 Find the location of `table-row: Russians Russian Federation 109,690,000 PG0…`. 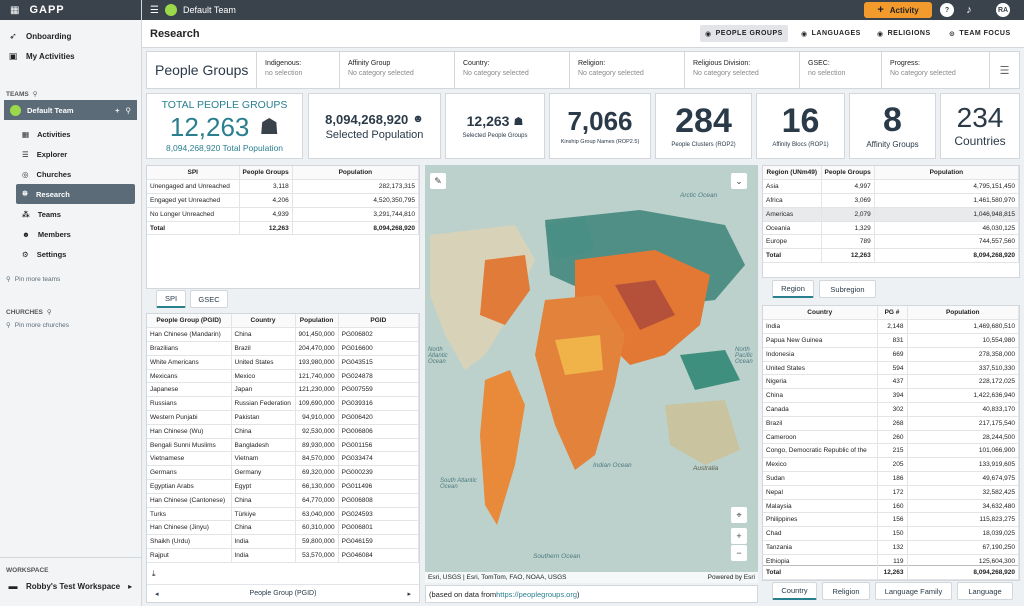

table-row: Russians Russian Federation 109,690,000 PG0… is located at coordinates (283, 404).